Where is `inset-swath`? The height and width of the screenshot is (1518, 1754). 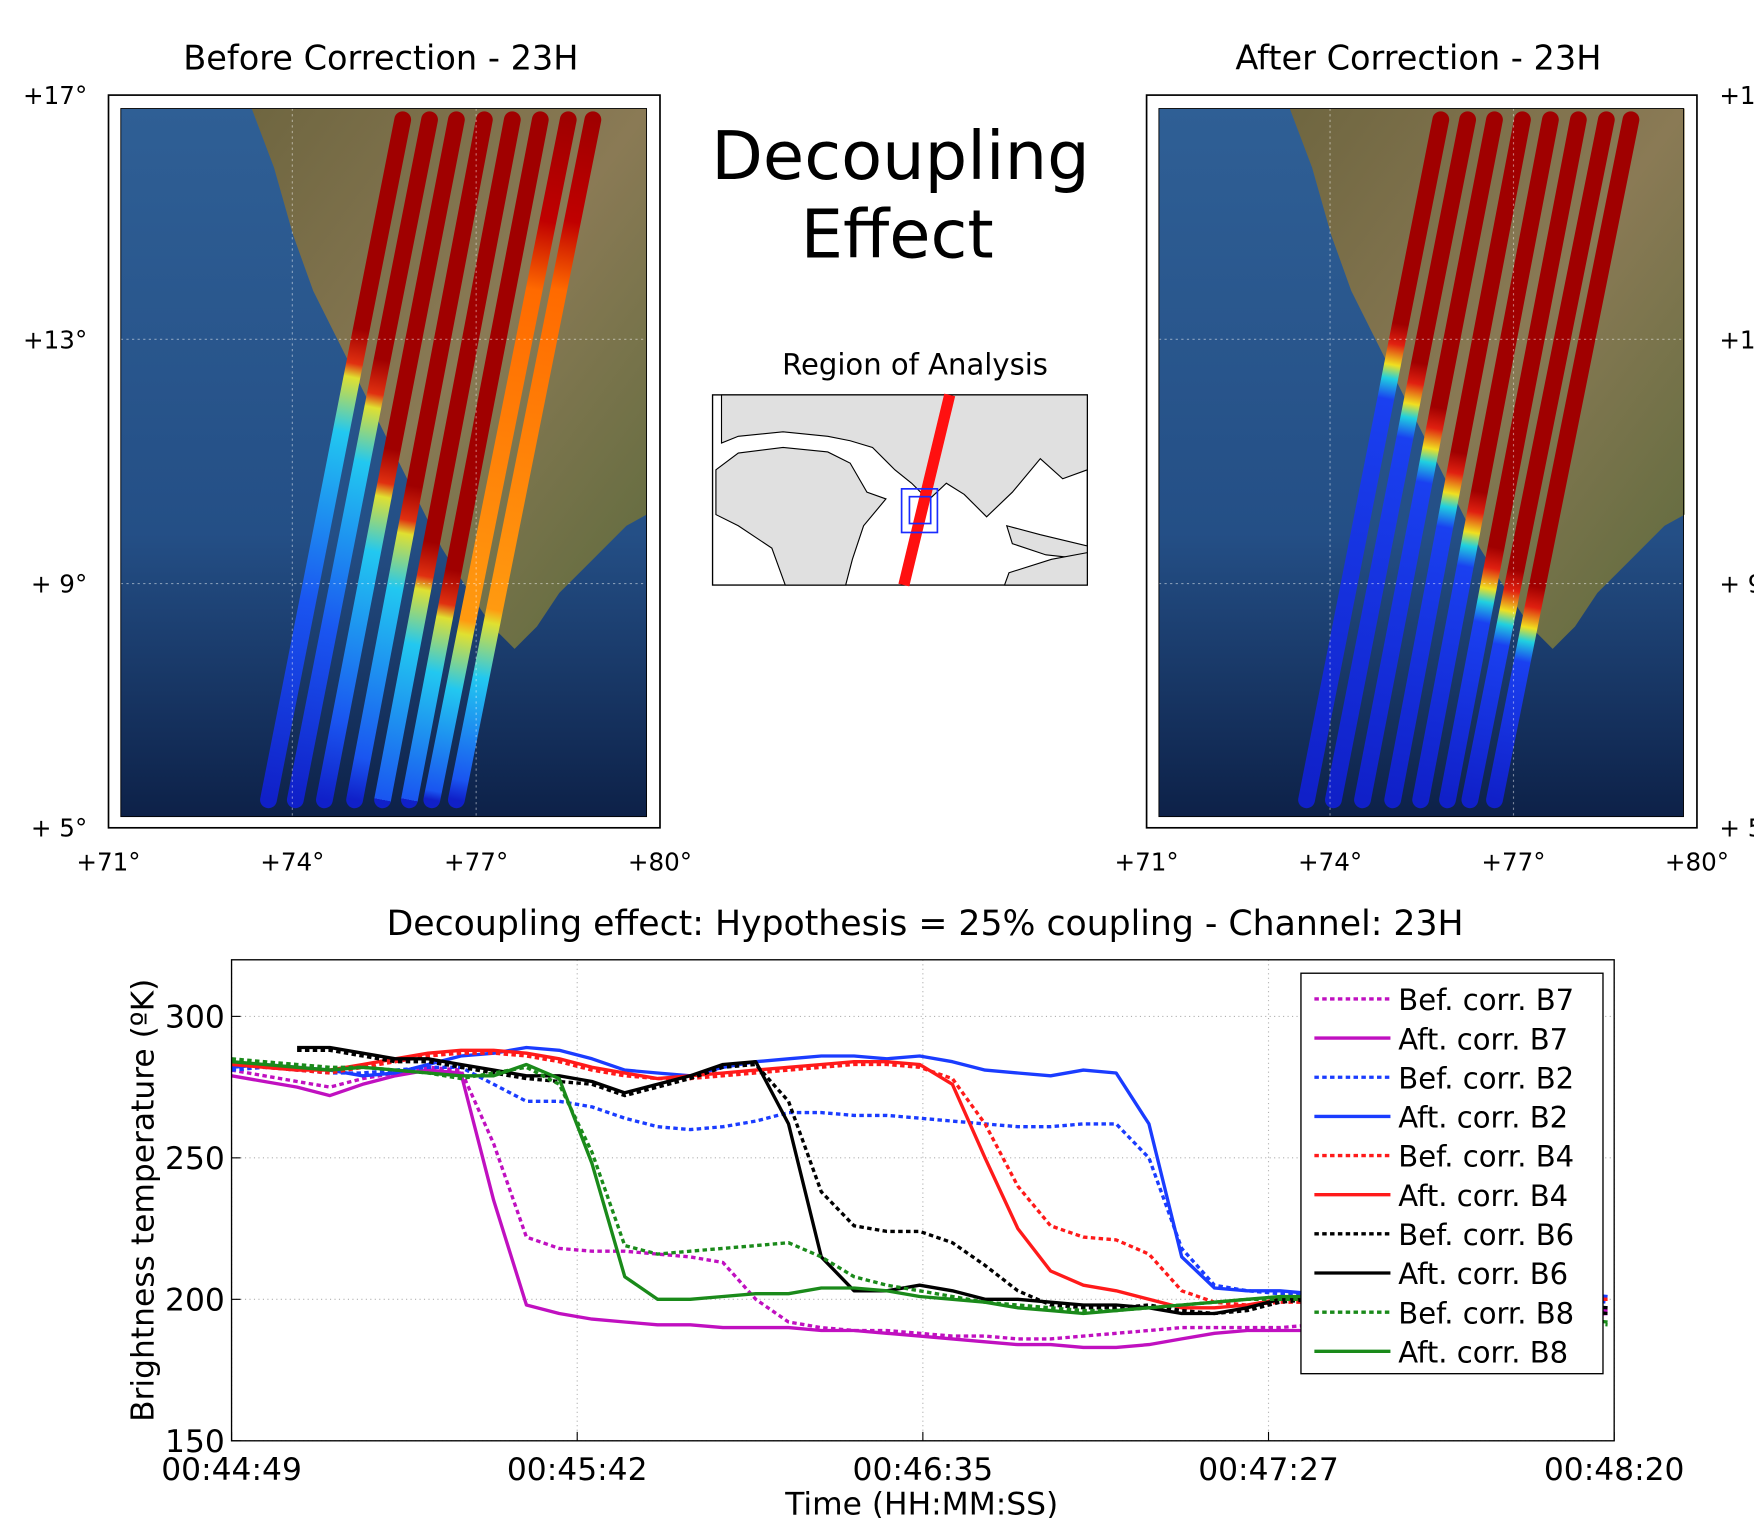
inset-swath is located at coordinates (927, 490).